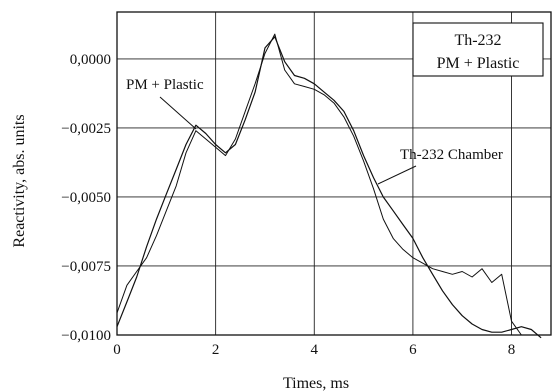  What do you see at coordinates (451, 155) in the screenshot?
I see `annotation-th232-chamber: Th-232 Chamber` at bounding box center [451, 155].